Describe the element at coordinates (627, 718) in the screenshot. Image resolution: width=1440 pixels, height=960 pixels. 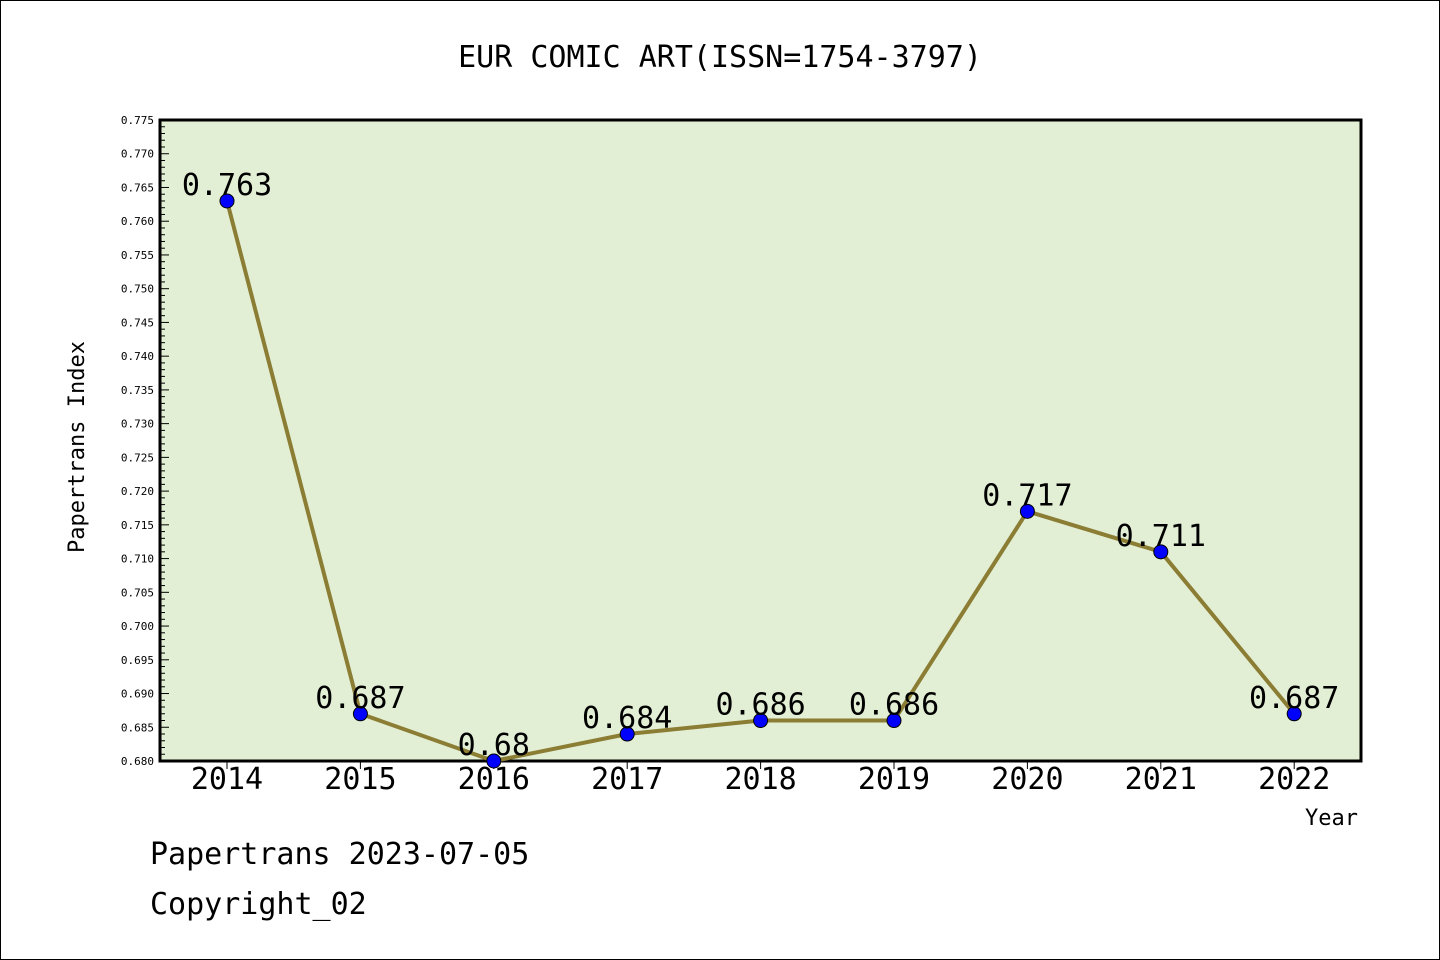
I see `data-label: 0.684` at that location.